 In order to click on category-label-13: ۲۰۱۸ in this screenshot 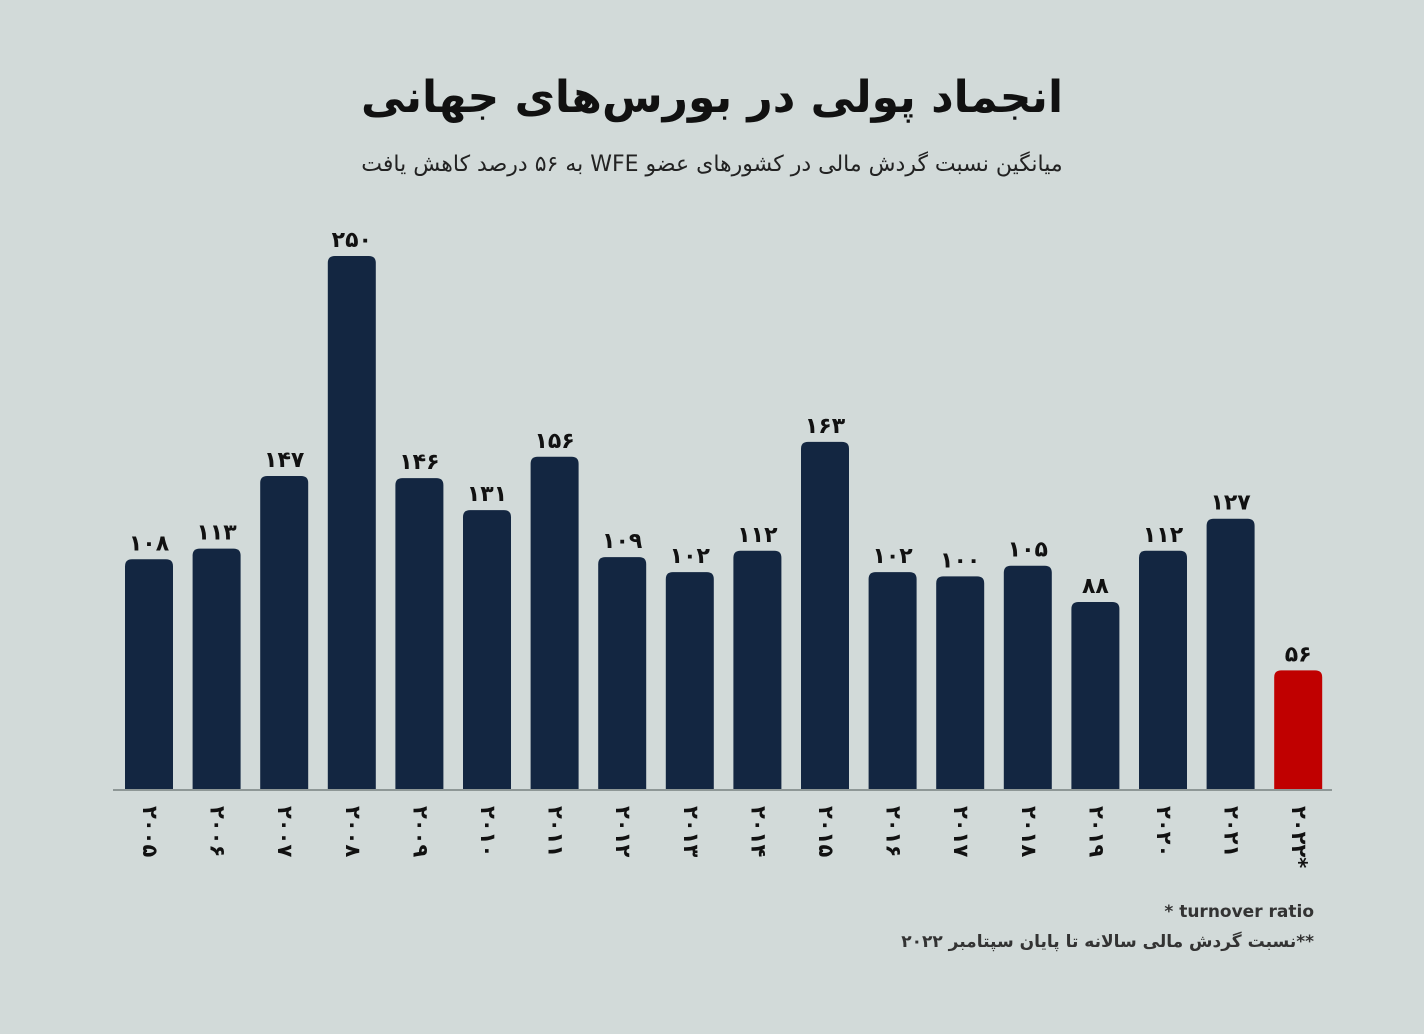, I will do `click(1029, 831)`.